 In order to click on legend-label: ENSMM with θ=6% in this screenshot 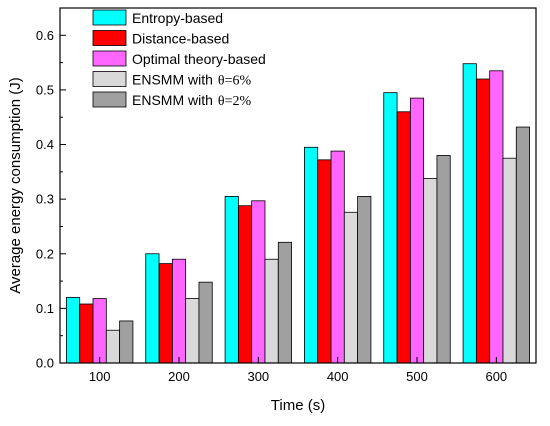, I will do `click(192, 80)`.